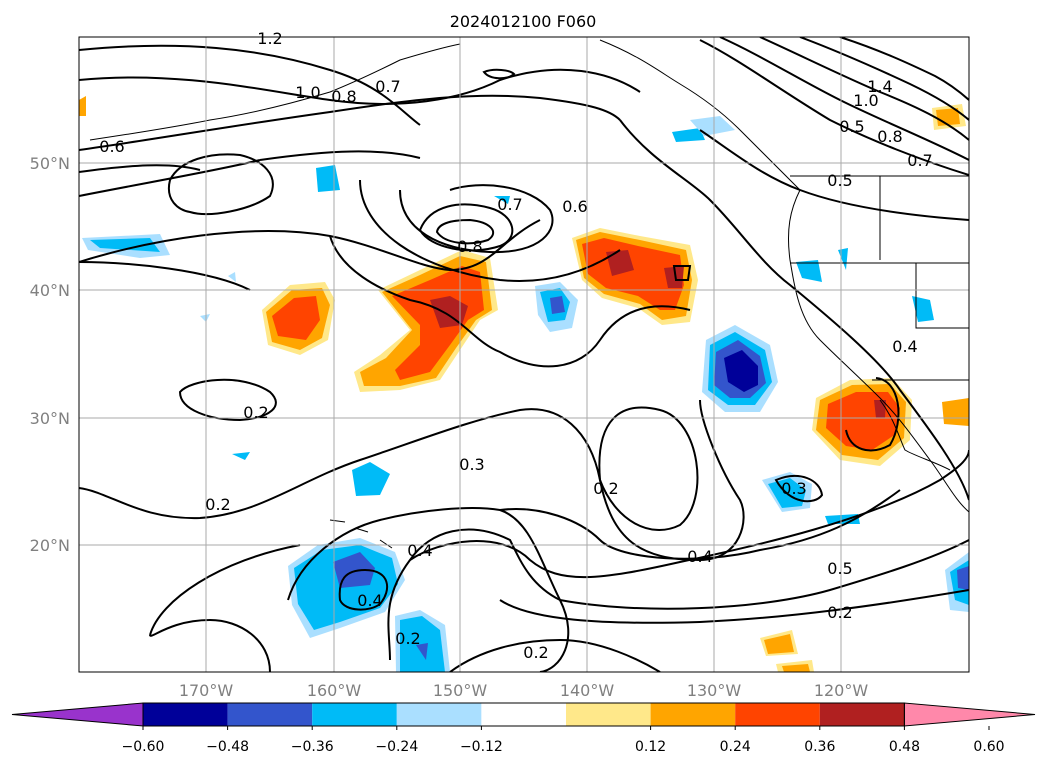  I want to click on colorbar-tick-label: 0.12, so click(650, 747).